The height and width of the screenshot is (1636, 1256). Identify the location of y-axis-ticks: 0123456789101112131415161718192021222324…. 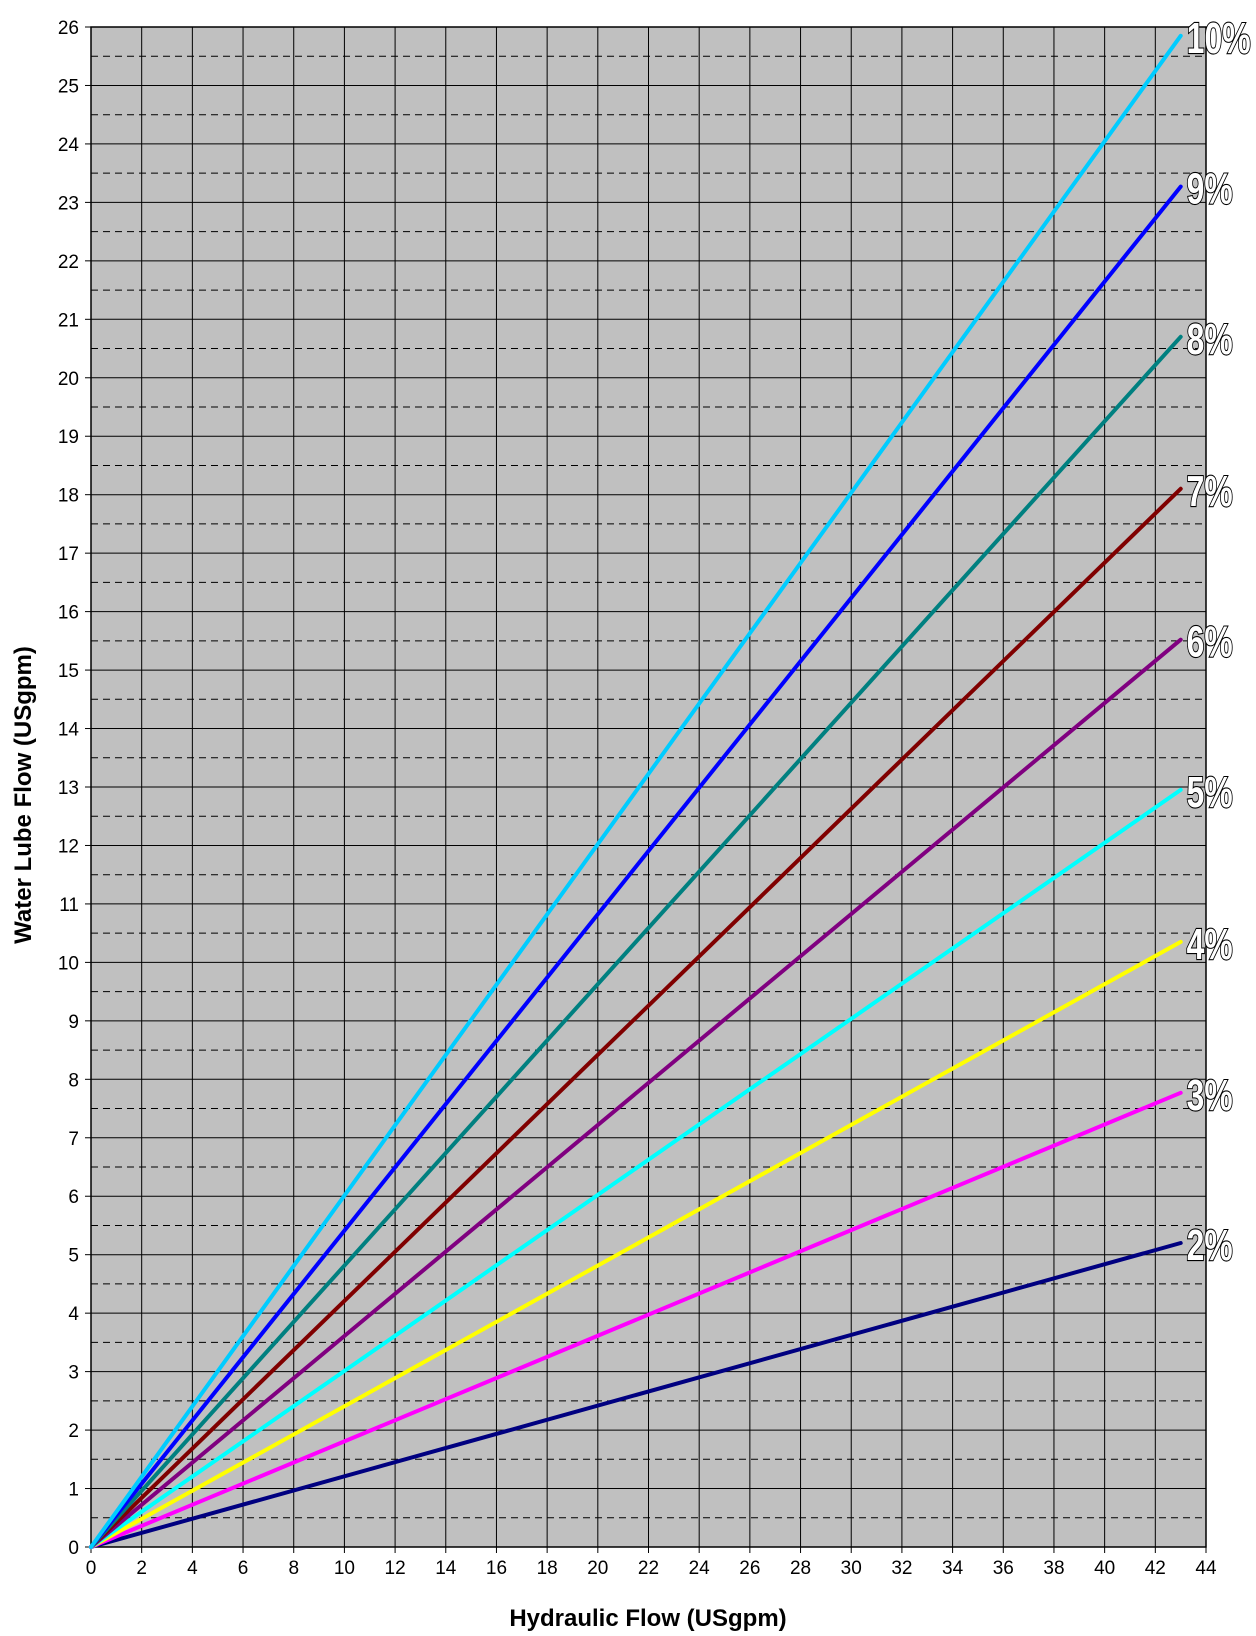
(74, 788).